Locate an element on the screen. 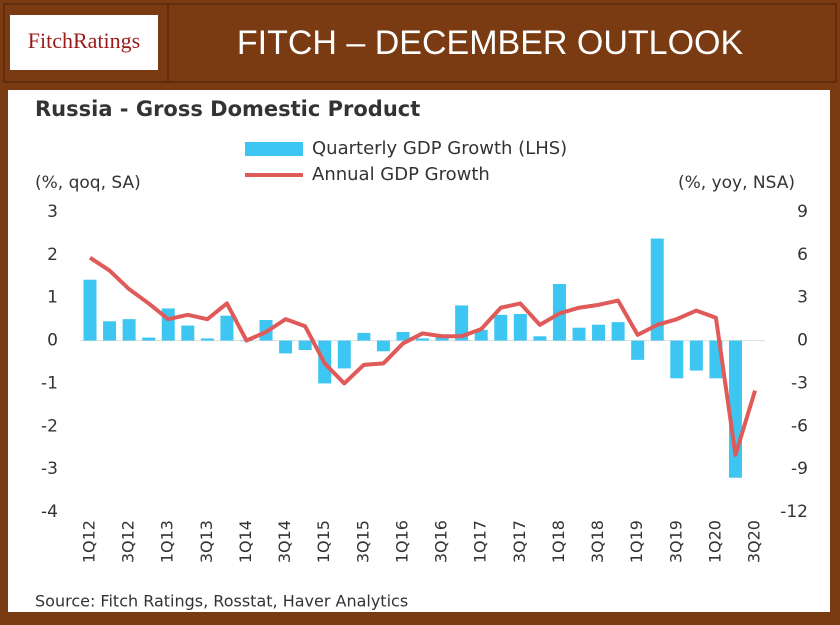  x-tick-label: 1Q16 is located at coordinates (401, 541).